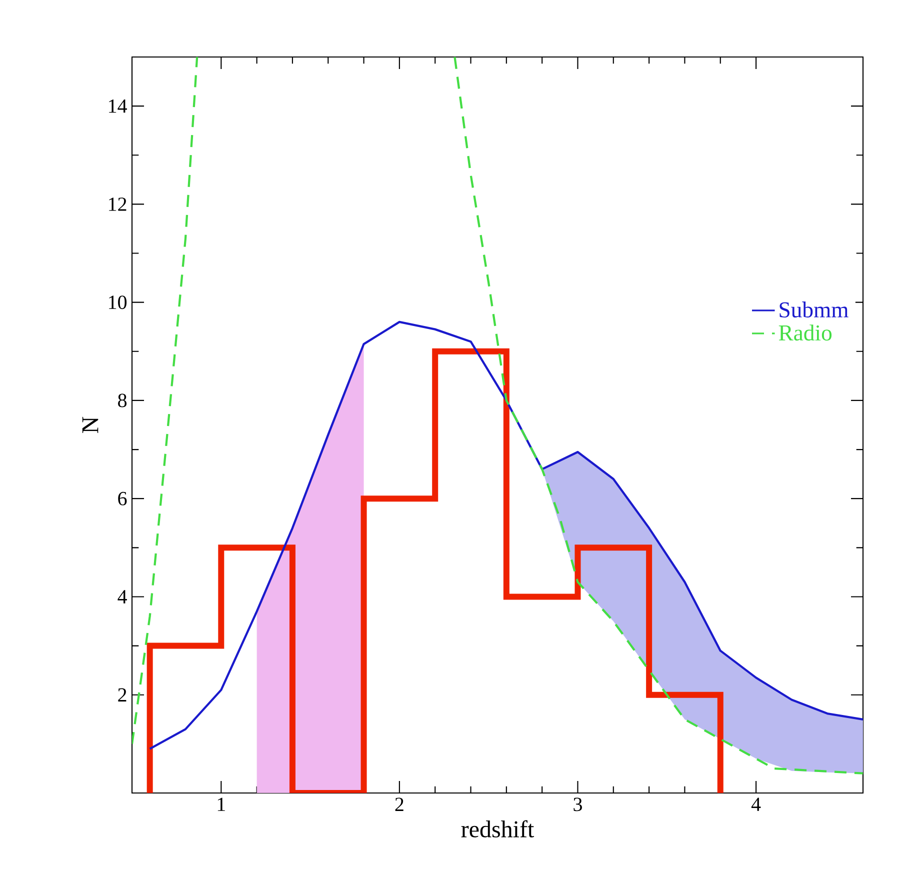 The height and width of the screenshot is (895, 902). I want to click on x-tick-label: 4, so click(756, 804).